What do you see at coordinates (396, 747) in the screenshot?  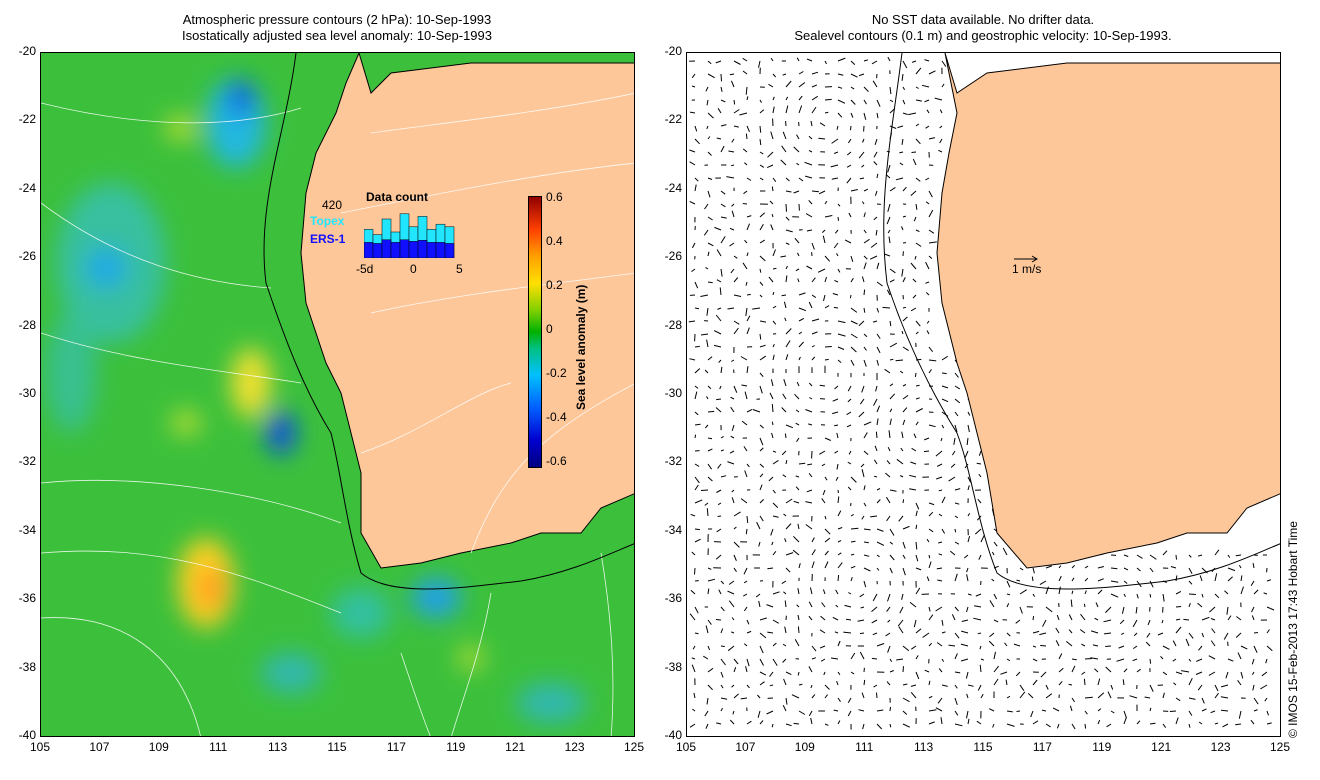 I see `left-longitude-tick: 117` at bounding box center [396, 747].